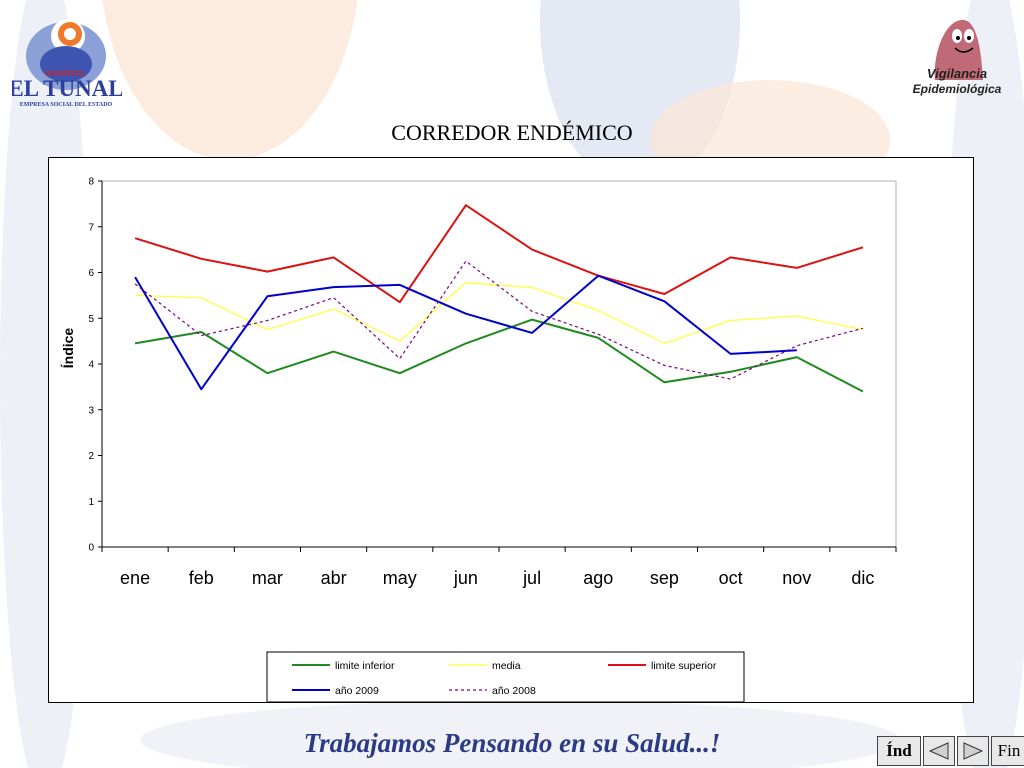 The width and height of the screenshot is (1024, 768). I want to click on y-tick-label: 8, so click(91, 182).